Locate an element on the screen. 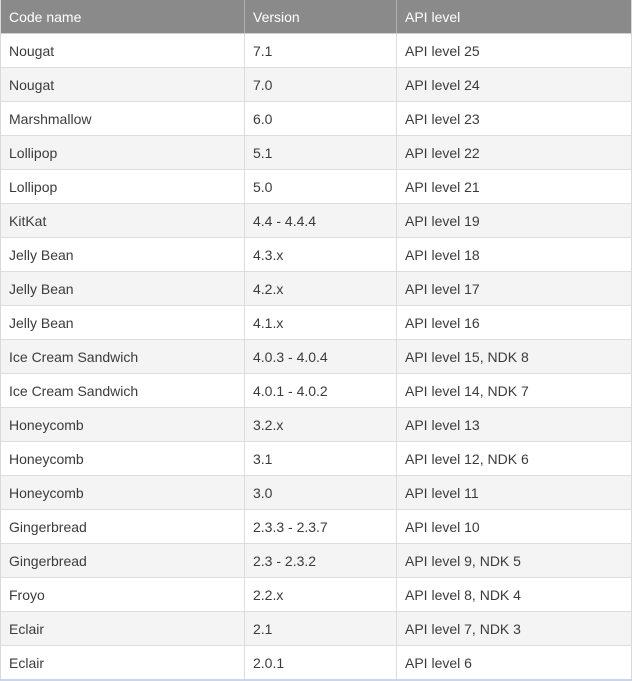  cell-api-level: API level 22 is located at coordinates (513, 152).